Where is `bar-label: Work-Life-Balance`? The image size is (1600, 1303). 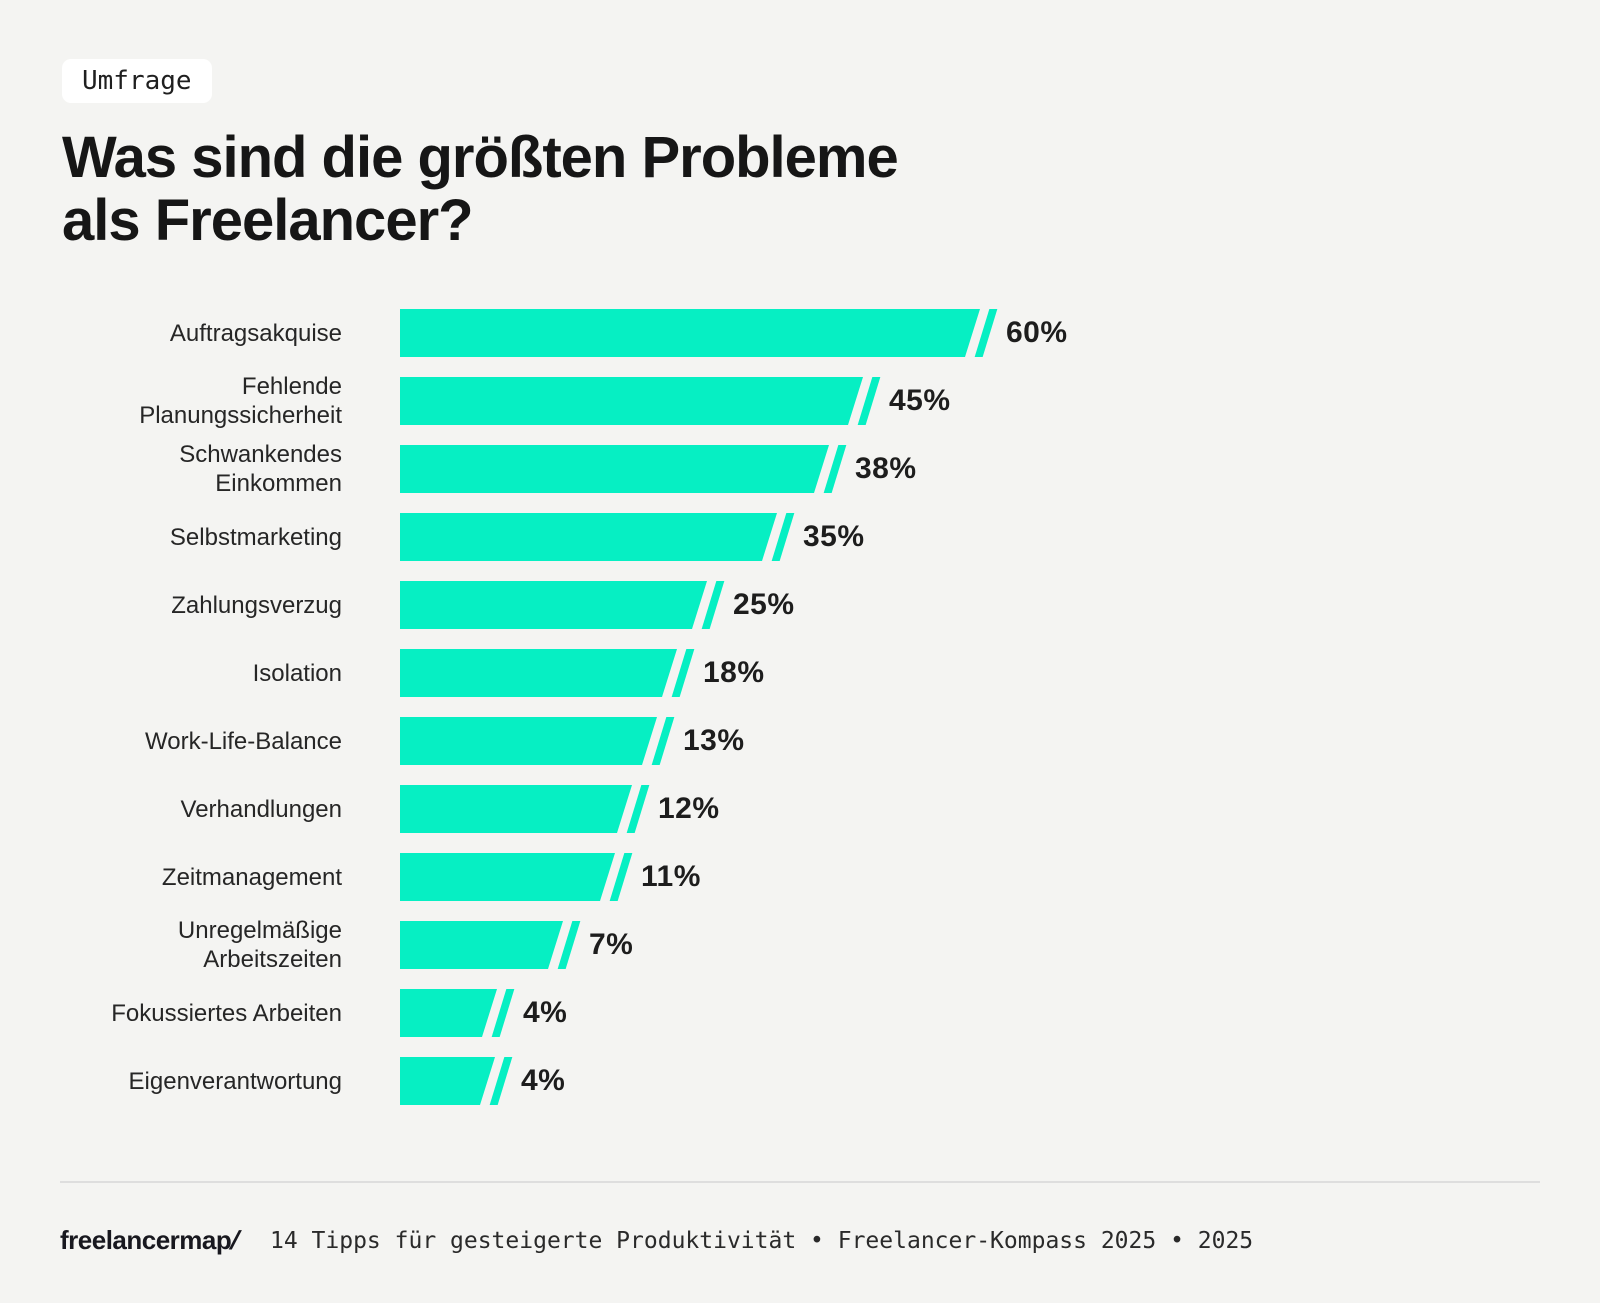
bar-label: Work-Life-Balance is located at coordinates (243, 741).